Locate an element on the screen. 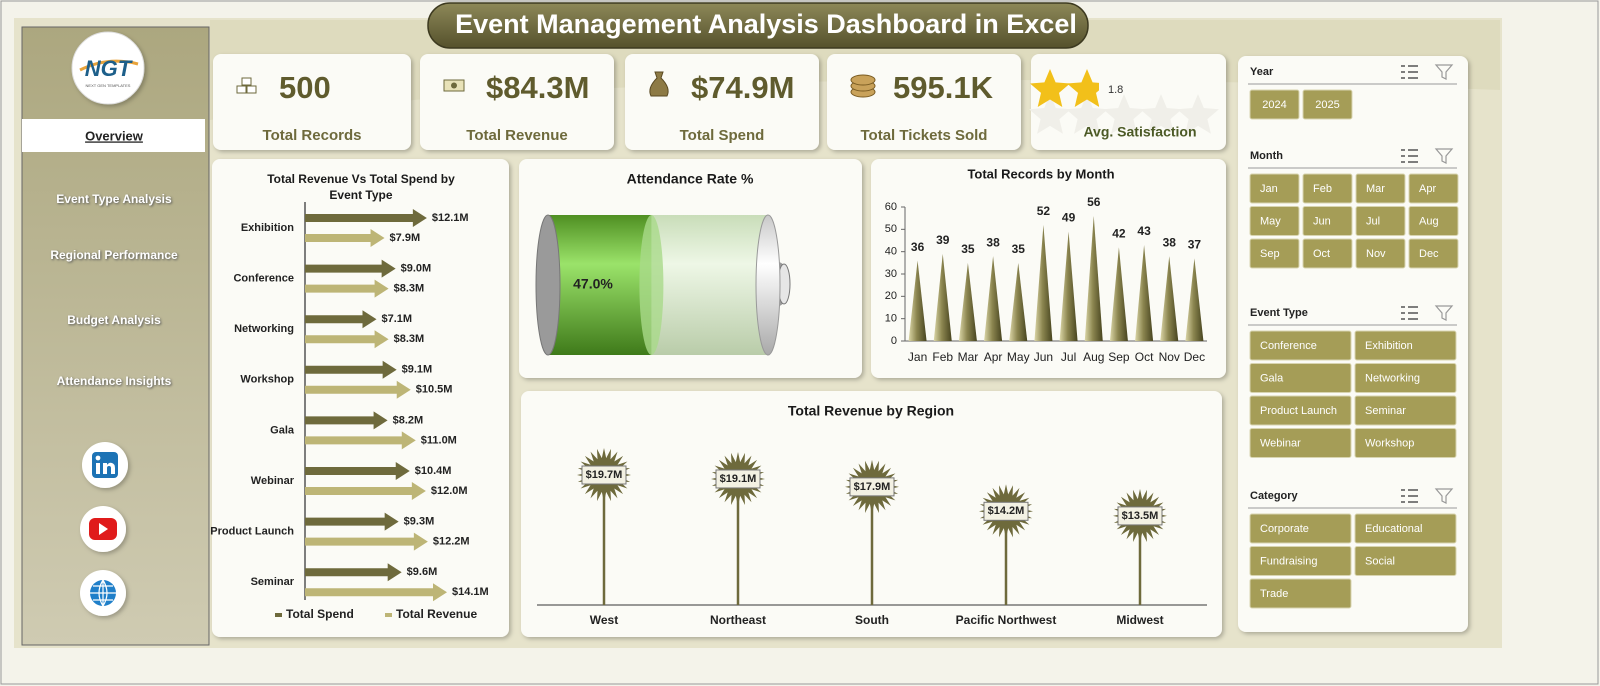 Image resolution: width=1600 pixels, height=686 pixels. slicer-button-label: Social is located at coordinates (1380, 561).